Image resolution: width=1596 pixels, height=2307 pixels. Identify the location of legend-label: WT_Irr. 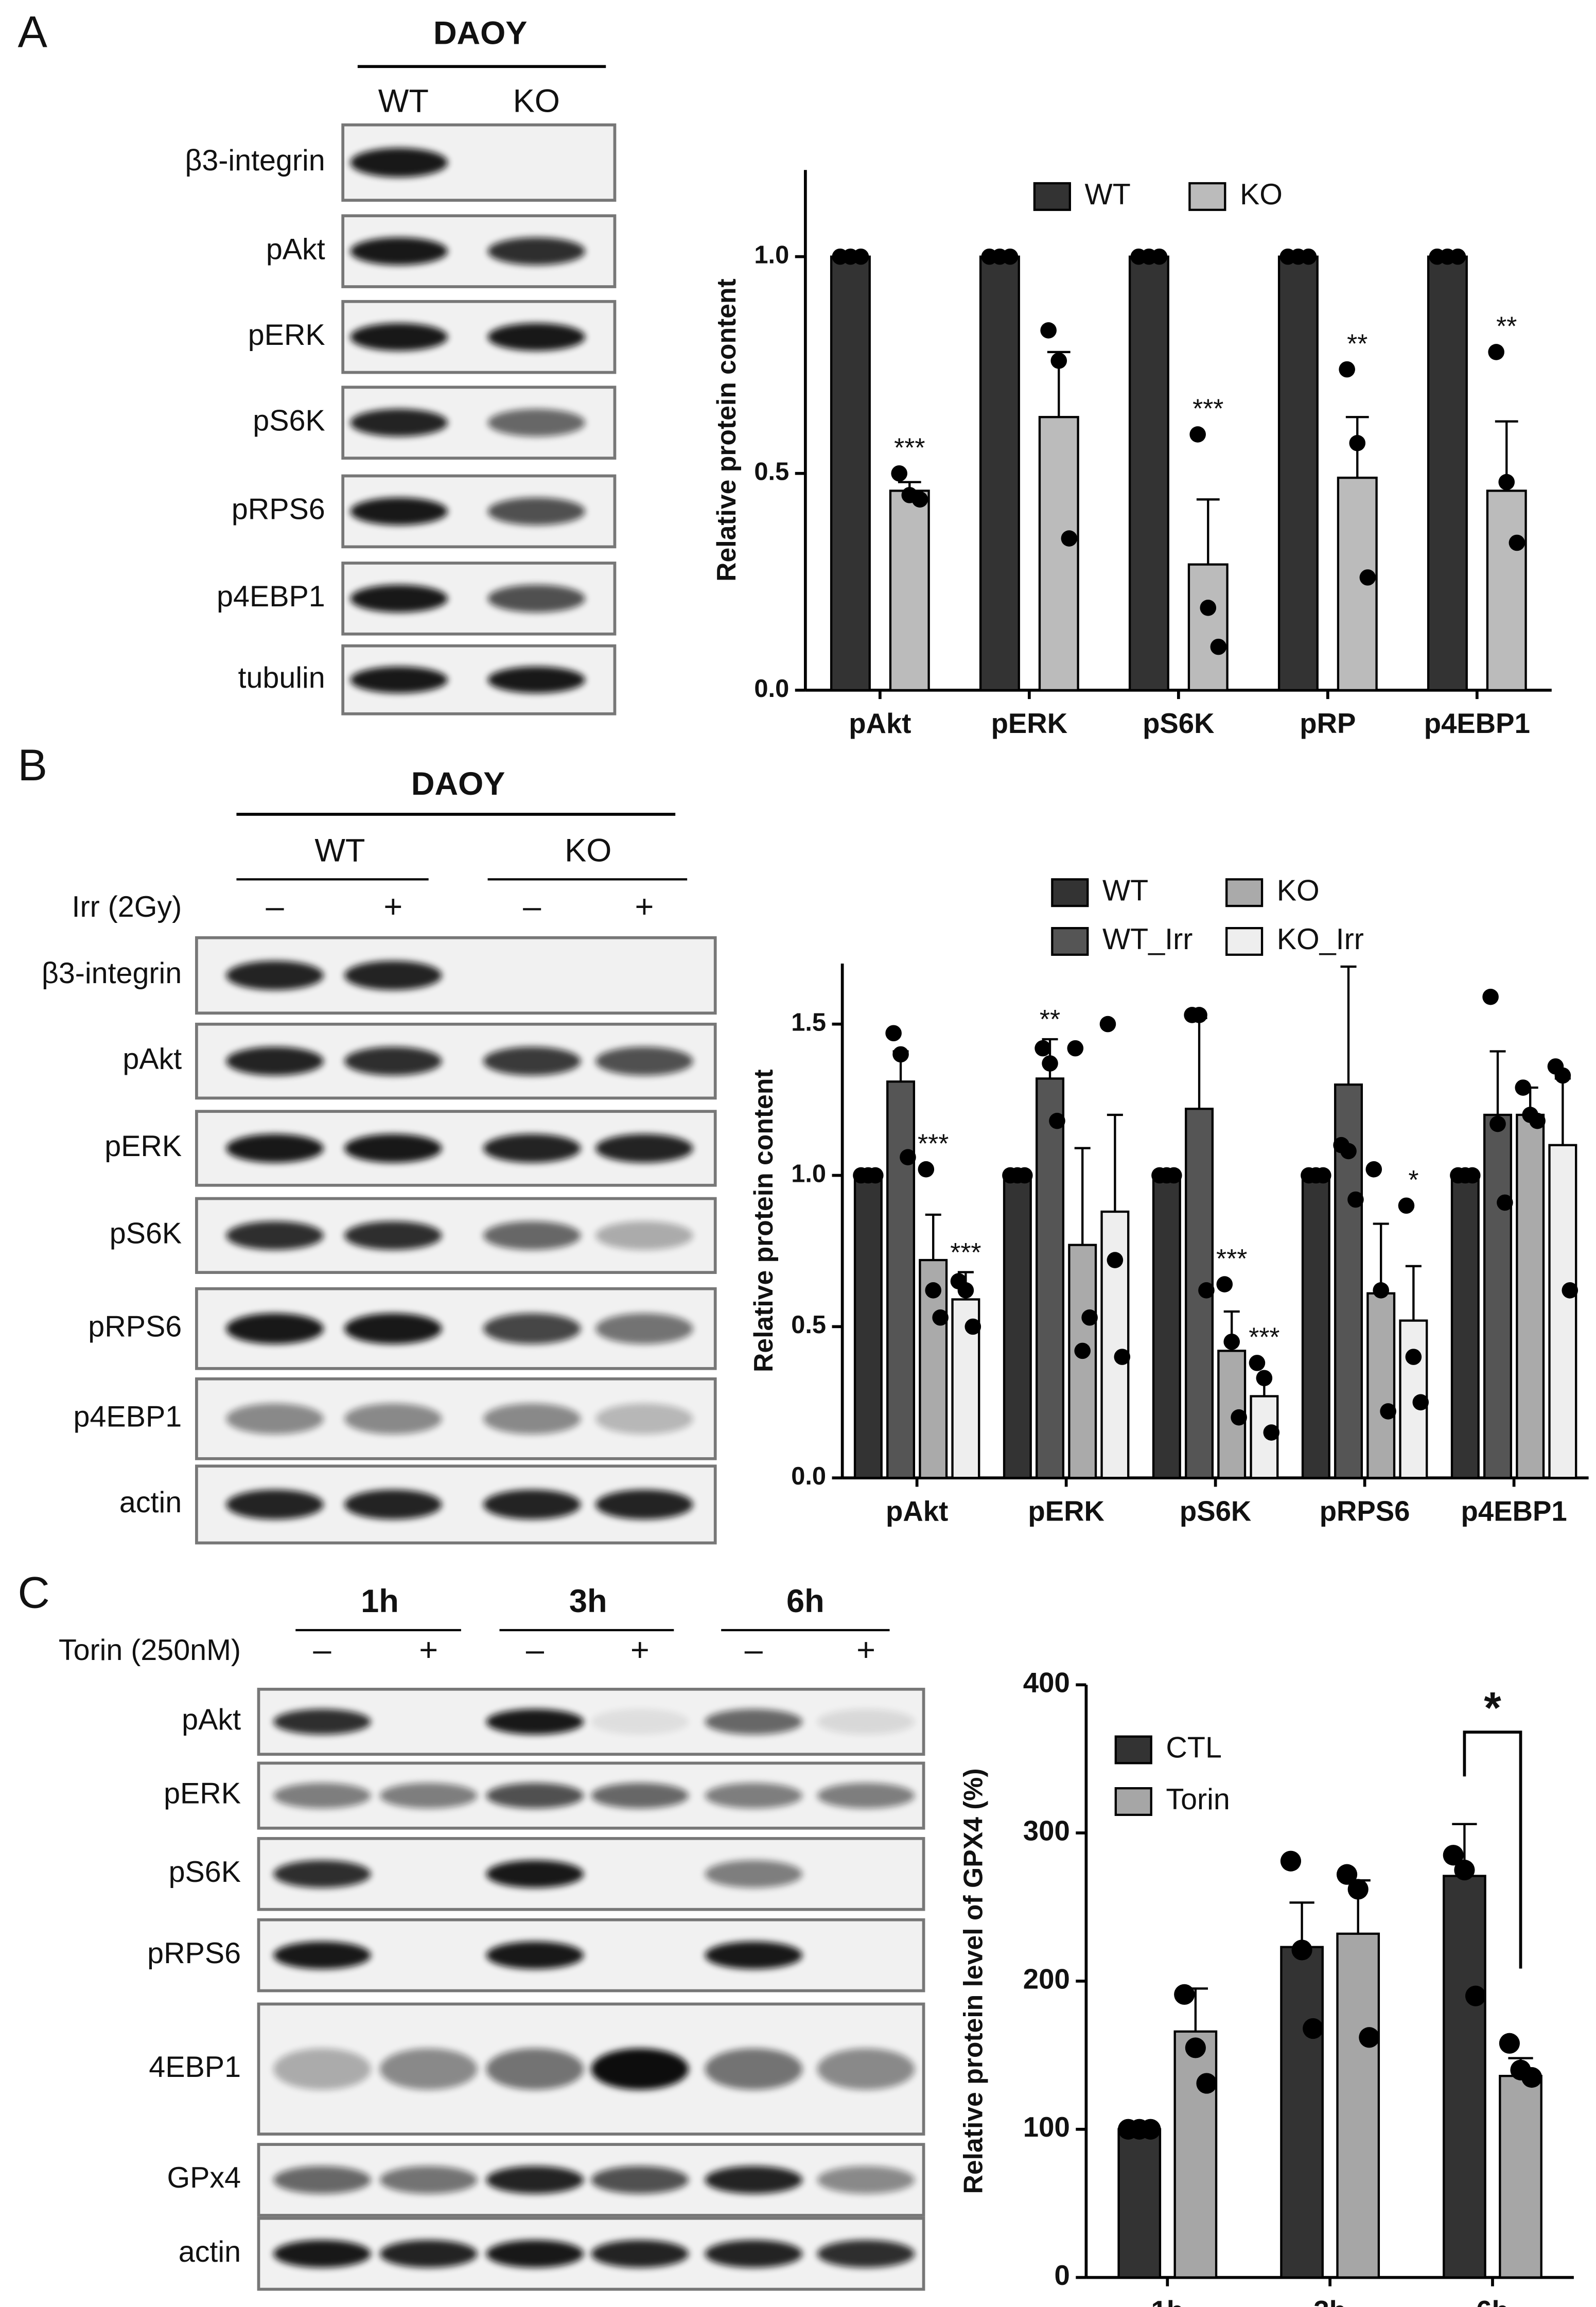
(1147, 939).